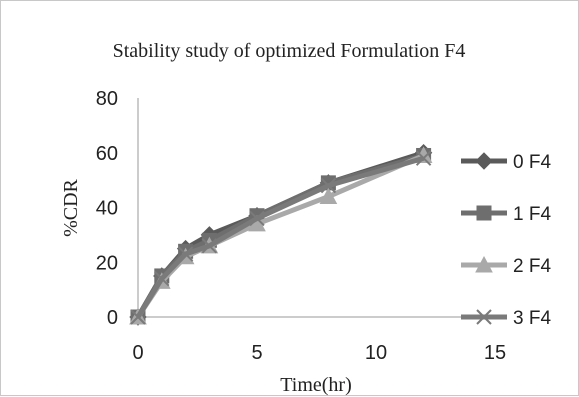 Image resolution: width=579 pixels, height=397 pixels. What do you see at coordinates (71, 207) in the screenshot?
I see `y-axis-label: %CDR` at bounding box center [71, 207].